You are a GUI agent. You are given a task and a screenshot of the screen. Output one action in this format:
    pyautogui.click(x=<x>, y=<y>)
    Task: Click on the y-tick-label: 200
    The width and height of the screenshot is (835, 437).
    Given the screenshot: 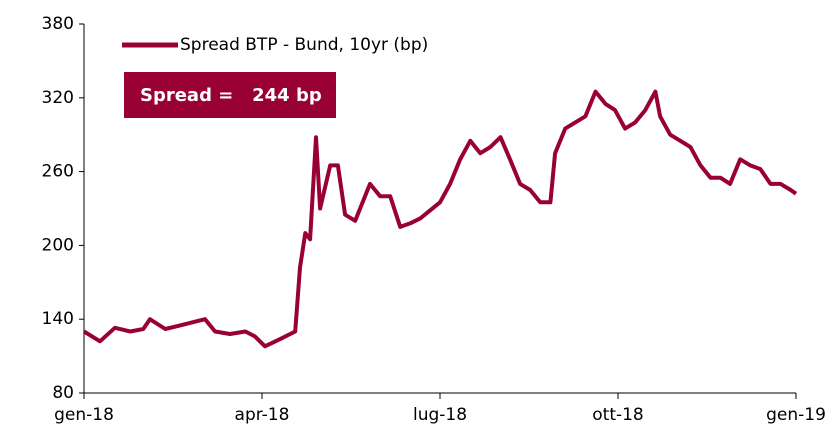 What is the action you would take?
    pyautogui.click(x=58, y=245)
    